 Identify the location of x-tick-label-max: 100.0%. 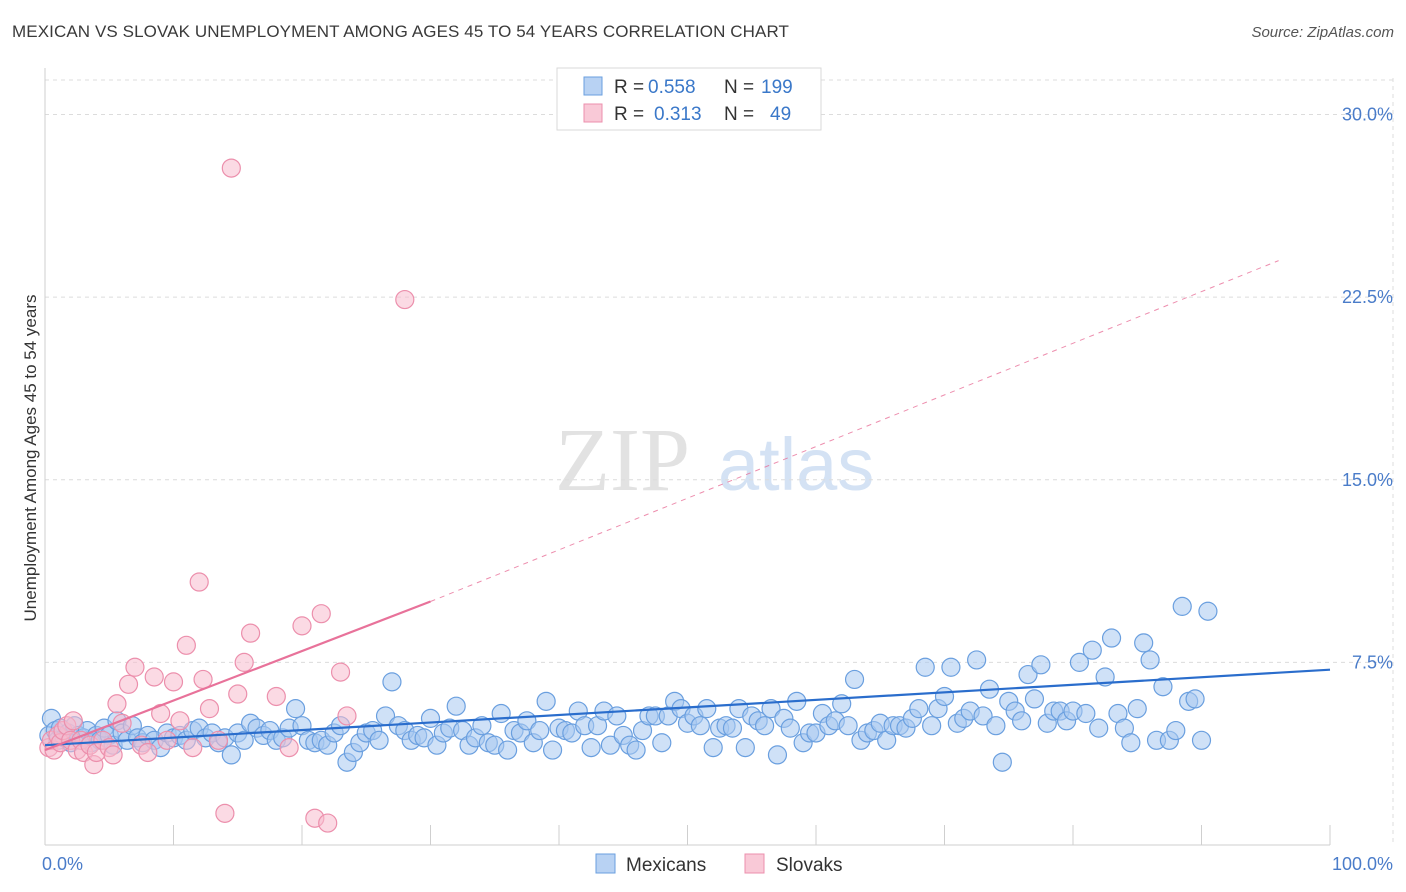
(1362, 864).